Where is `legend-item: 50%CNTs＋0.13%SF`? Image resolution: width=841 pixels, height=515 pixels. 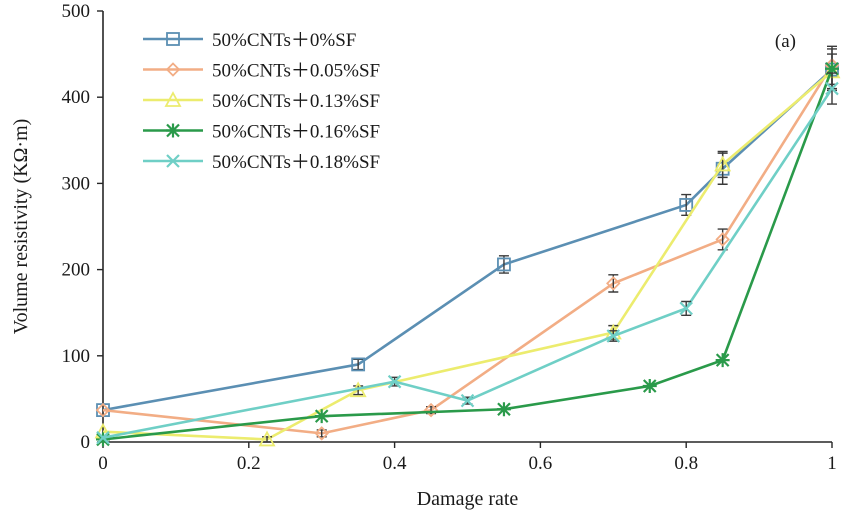 legend-item: 50%CNTs＋0.13%SF is located at coordinates (261, 101).